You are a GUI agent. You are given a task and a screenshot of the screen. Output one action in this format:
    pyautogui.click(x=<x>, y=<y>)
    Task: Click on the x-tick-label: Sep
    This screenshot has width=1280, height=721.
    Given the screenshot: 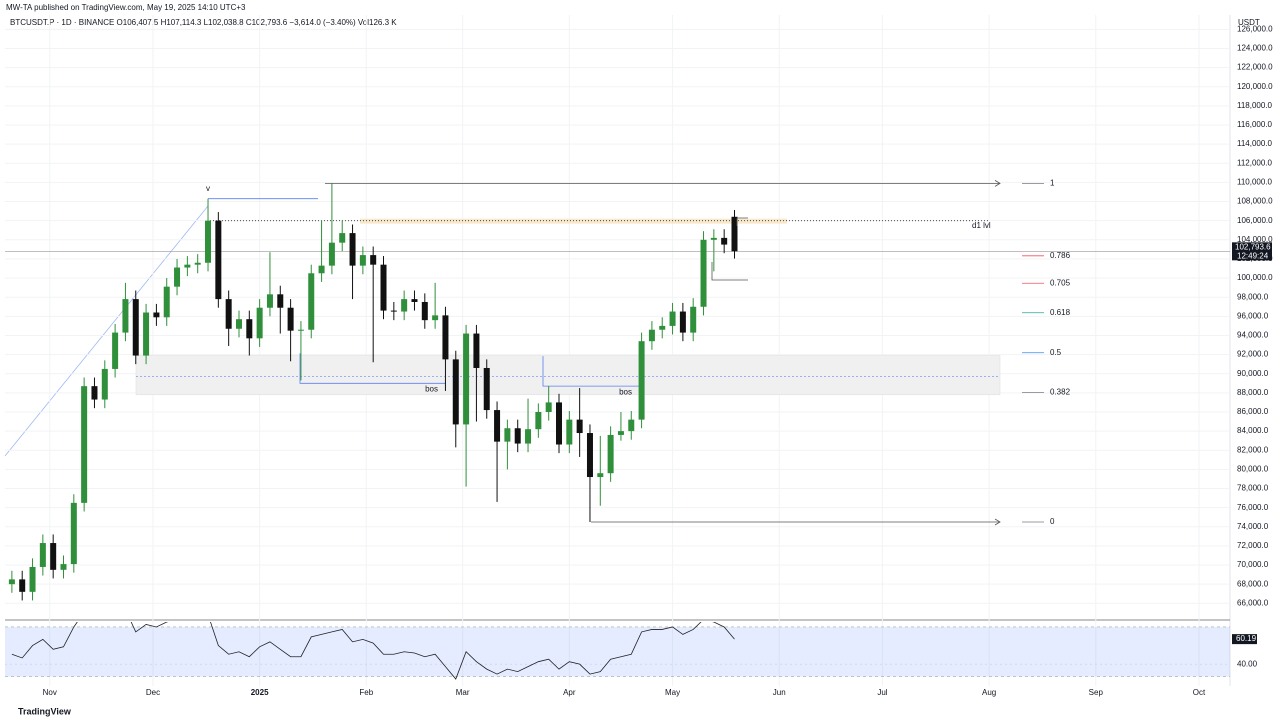 What is the action you would take?
    pyautogui.click(x=1096, y=692)
    